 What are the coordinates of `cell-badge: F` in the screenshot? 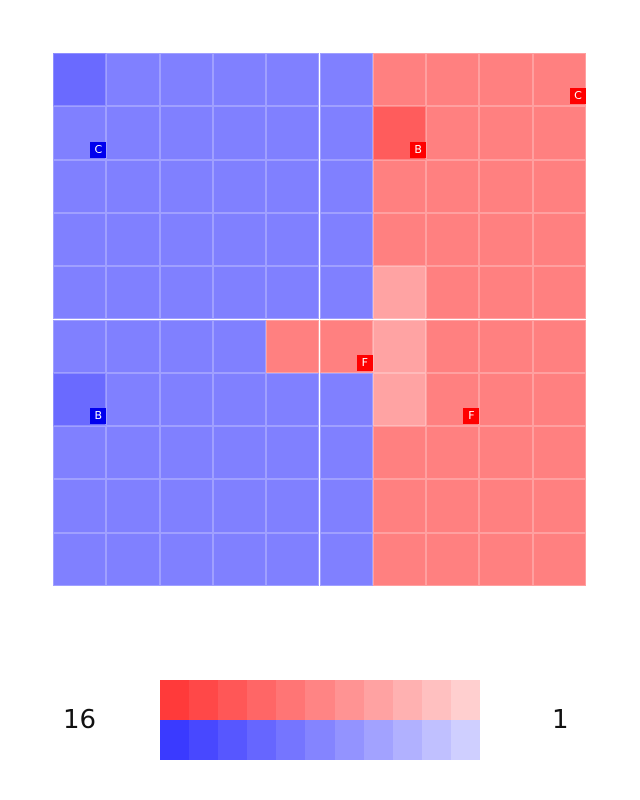 It's located at (364, 362).